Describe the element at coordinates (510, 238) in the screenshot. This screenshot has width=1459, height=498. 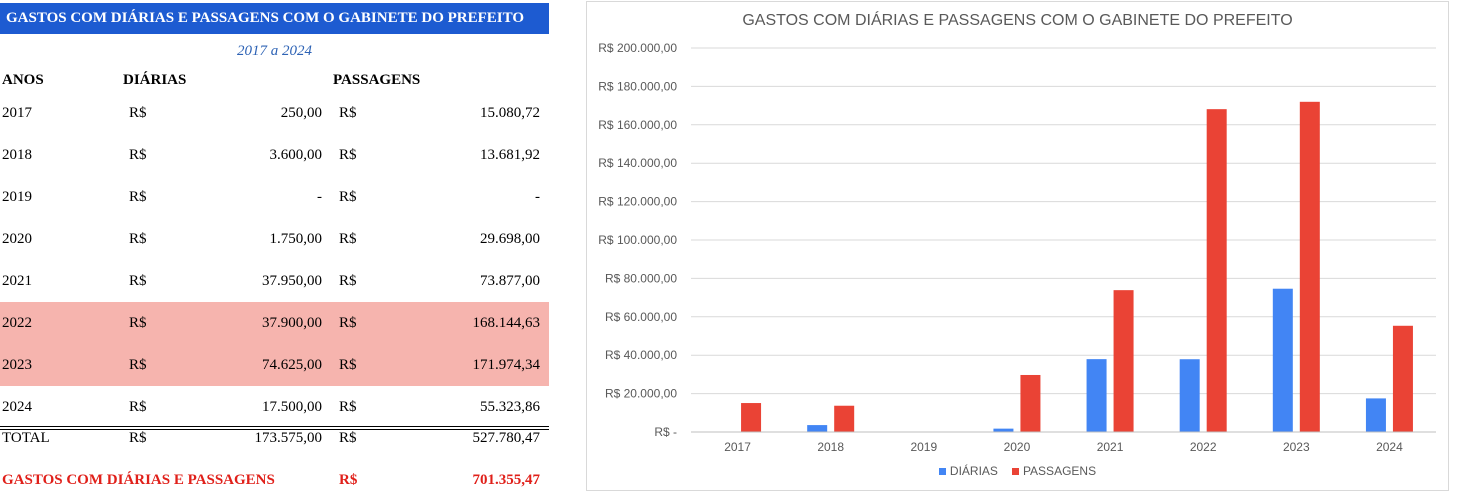
I see `passagens-cell: 29.698,00` at that location.